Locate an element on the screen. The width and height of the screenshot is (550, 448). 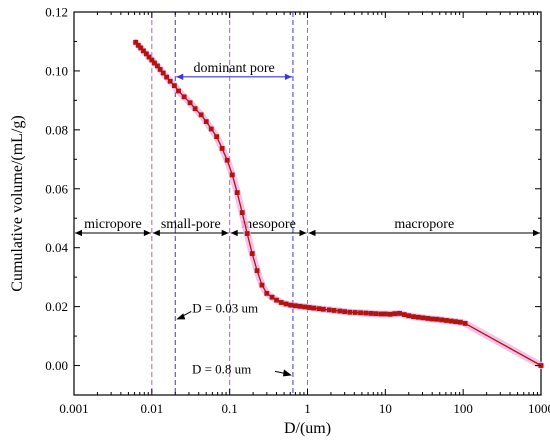
y-tick-label: 0.06 is located at coordinates (56, 188).